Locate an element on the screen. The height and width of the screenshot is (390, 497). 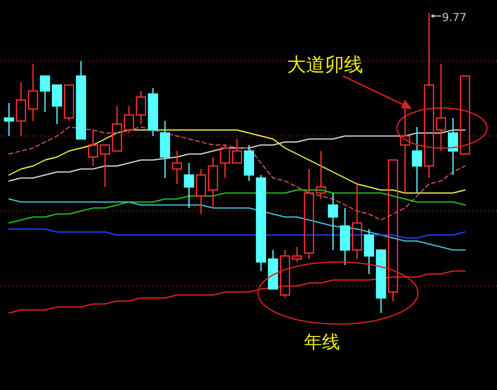
annotation: 9.77 is located at coordinates (454, 17).